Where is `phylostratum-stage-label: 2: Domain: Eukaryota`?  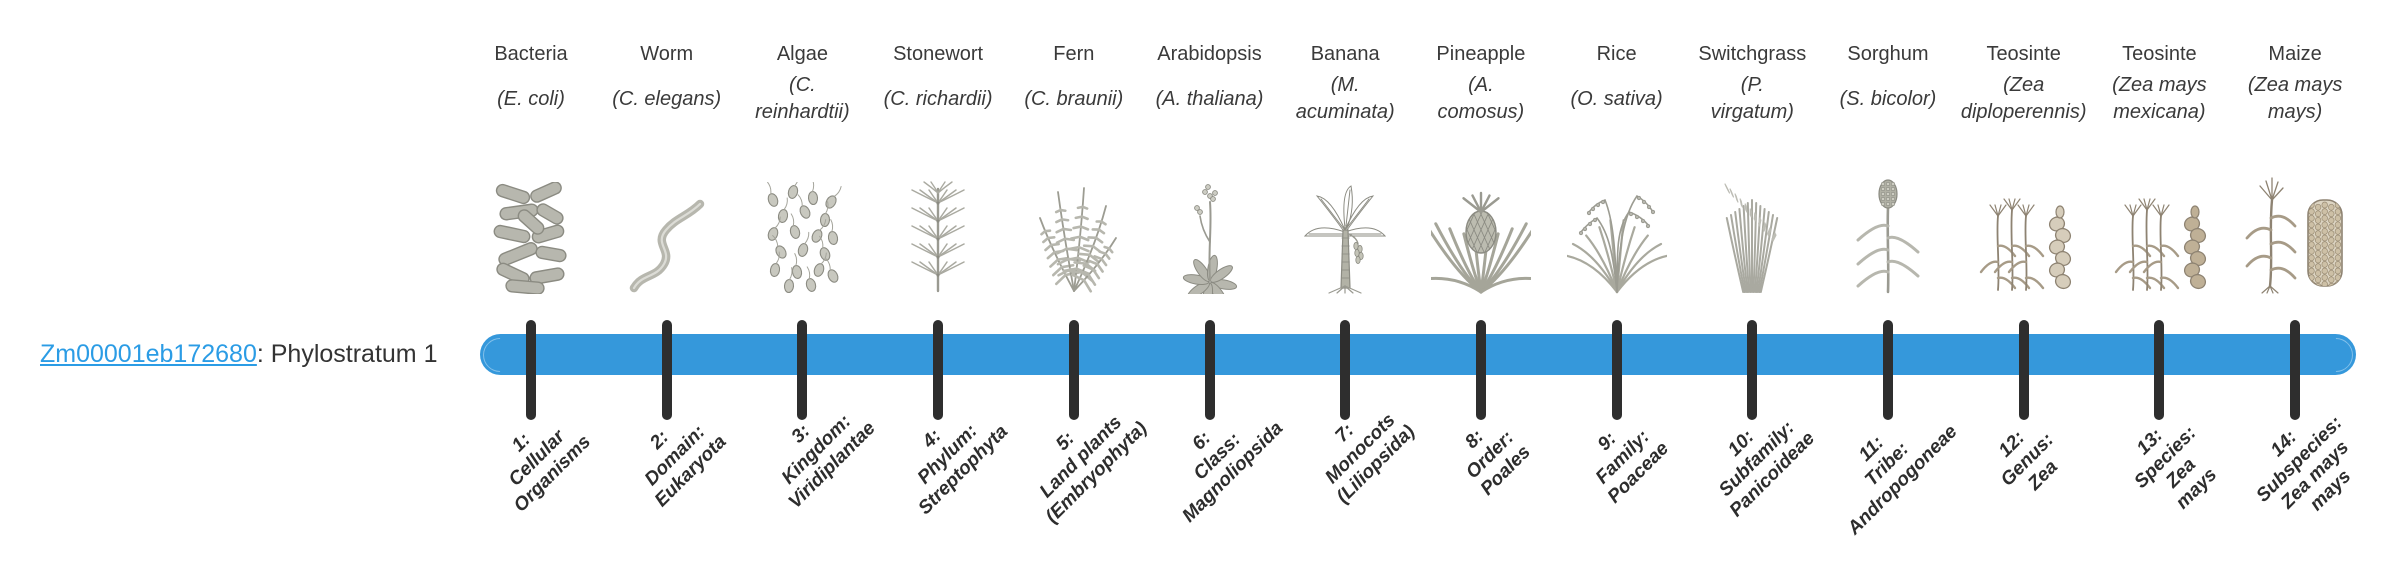
phylostratum-stage-label: 2: Domain: Eukaryota is located at coordinates (685, 466).